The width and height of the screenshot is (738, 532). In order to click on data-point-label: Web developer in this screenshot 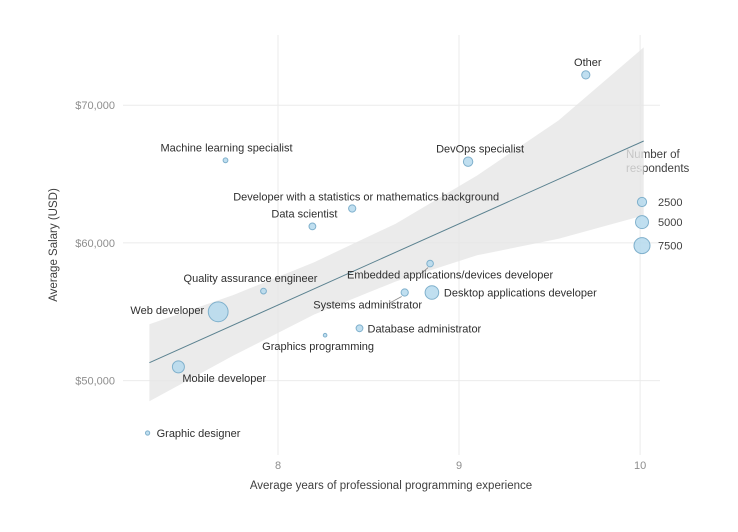, I will do `click(167, 311)`.